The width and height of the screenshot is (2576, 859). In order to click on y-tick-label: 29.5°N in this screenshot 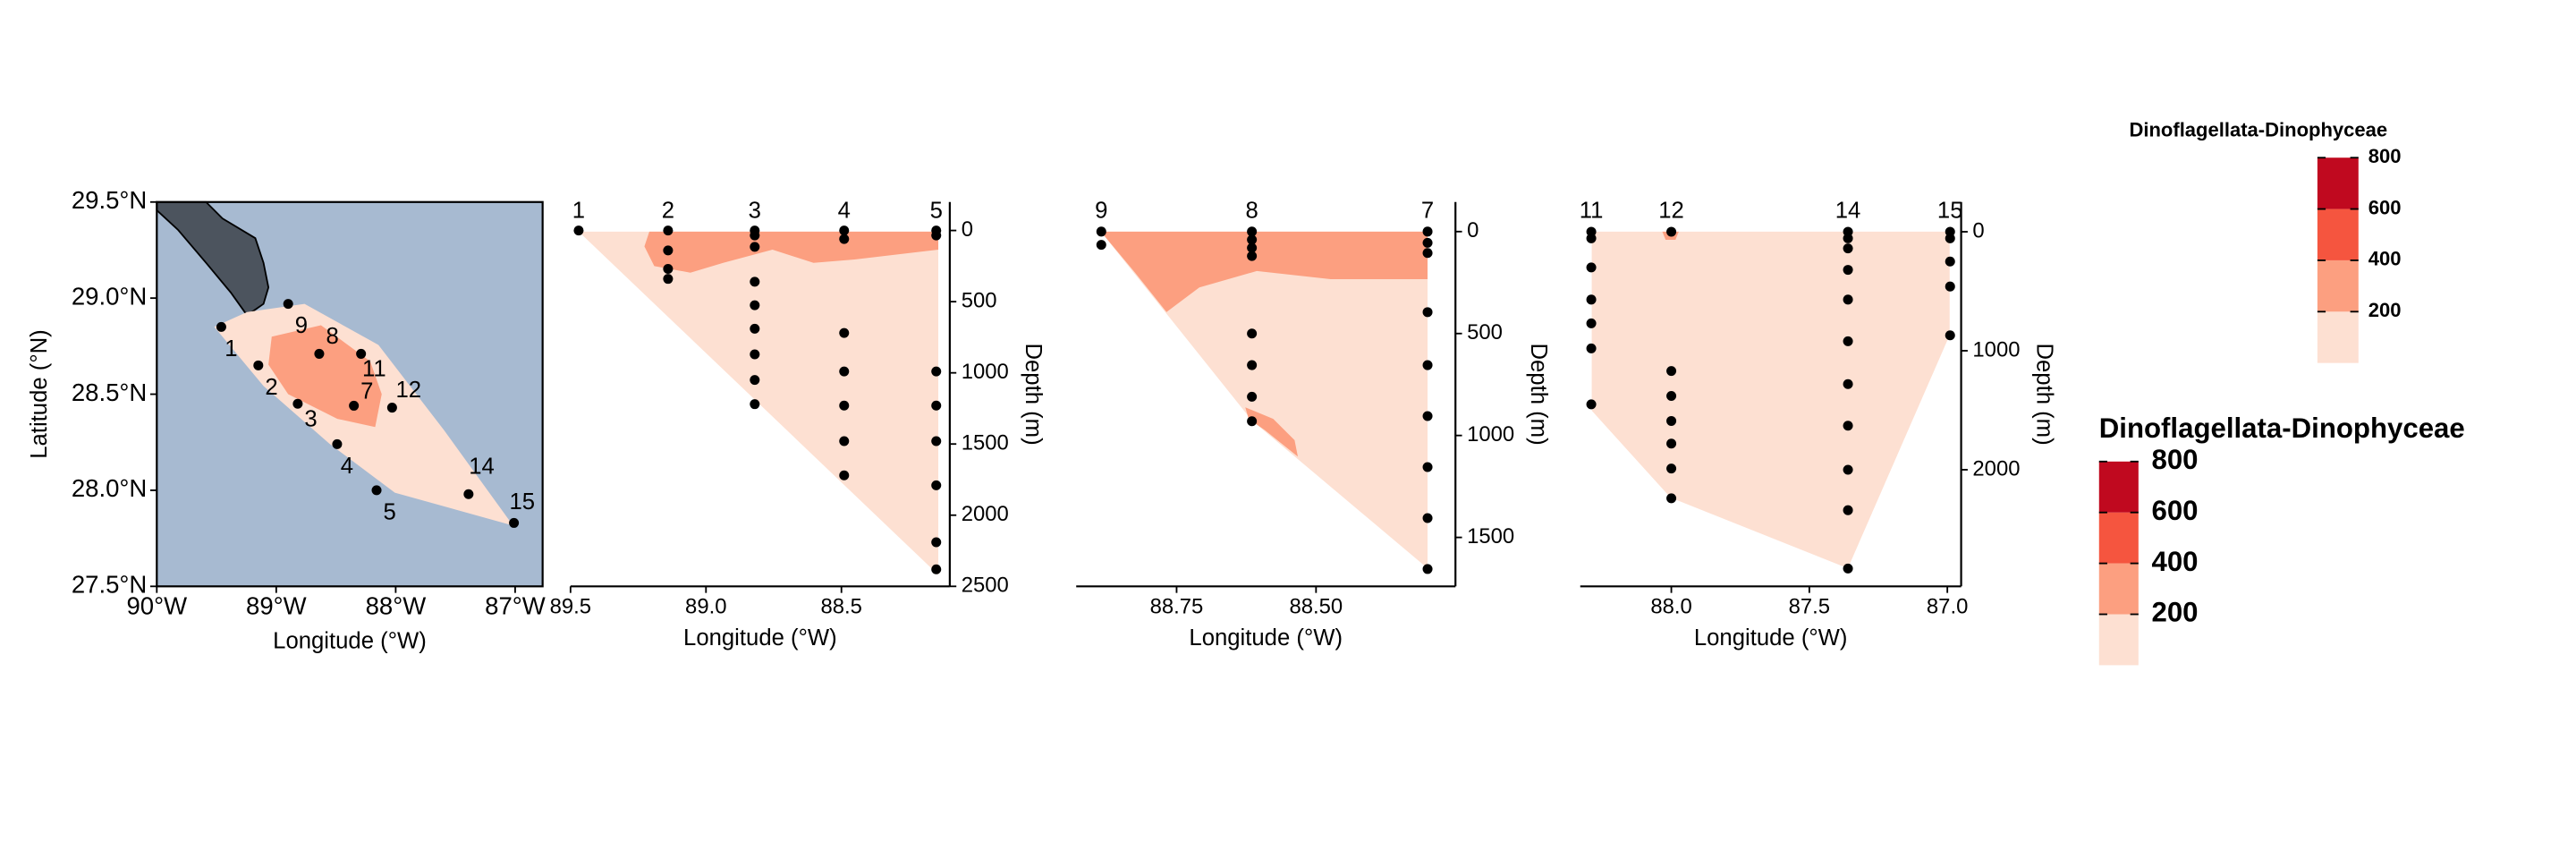, I will do `click(109, 200)`.